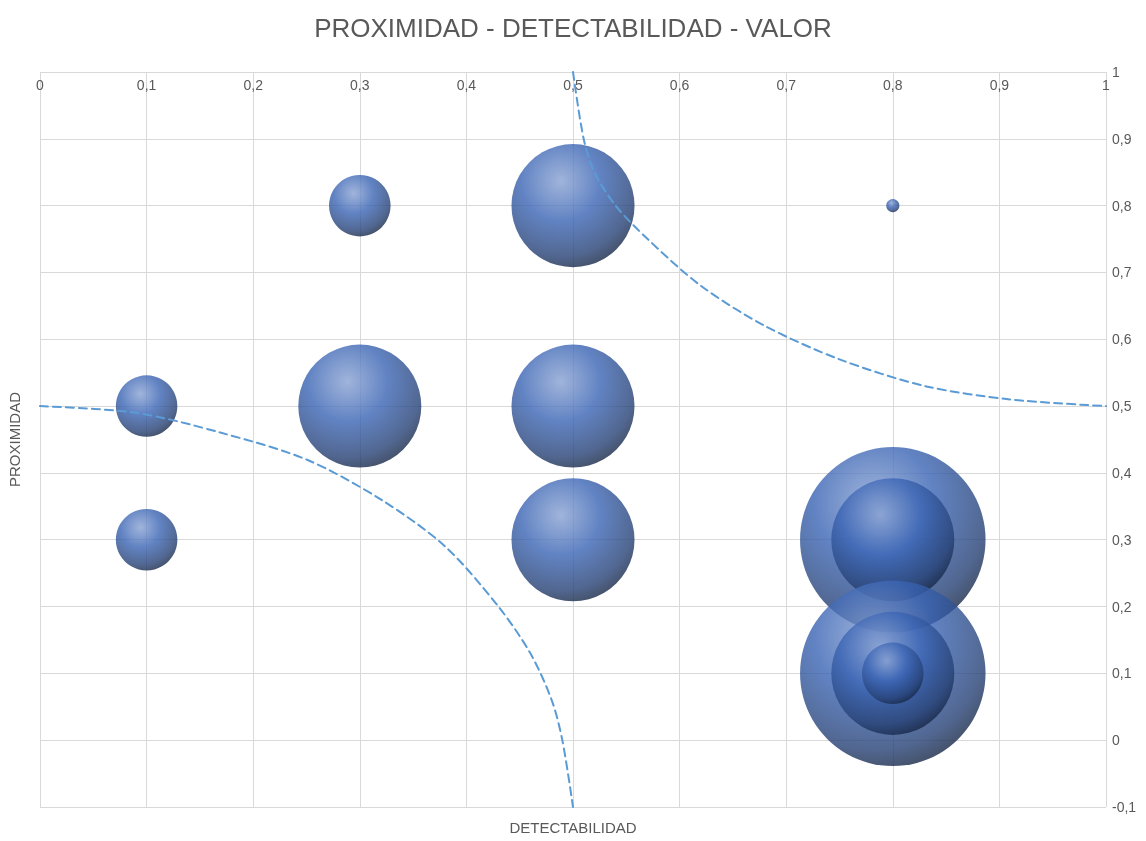 This screenshot has width=1146, height=841. I want to click on y-tick-label: 0,7, so click(1122, 272).